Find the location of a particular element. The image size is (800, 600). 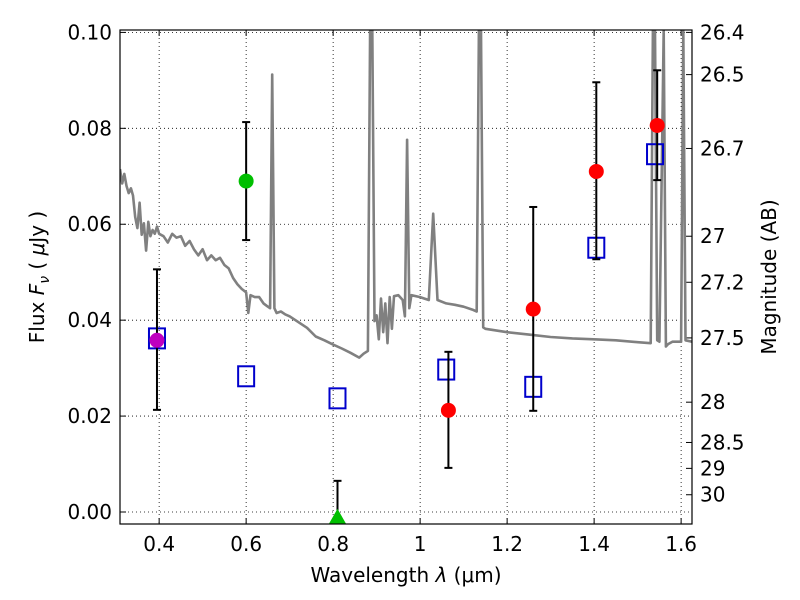

magnitude-tick-label: 27.5 is located at coordinates (722, 338).